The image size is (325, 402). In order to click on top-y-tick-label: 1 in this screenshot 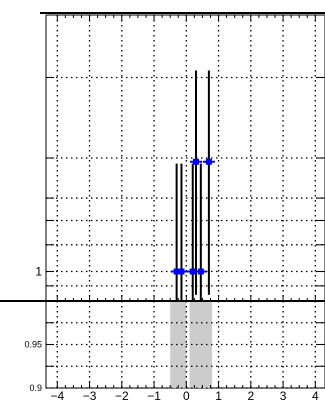, I will do `click(38, 272)`.